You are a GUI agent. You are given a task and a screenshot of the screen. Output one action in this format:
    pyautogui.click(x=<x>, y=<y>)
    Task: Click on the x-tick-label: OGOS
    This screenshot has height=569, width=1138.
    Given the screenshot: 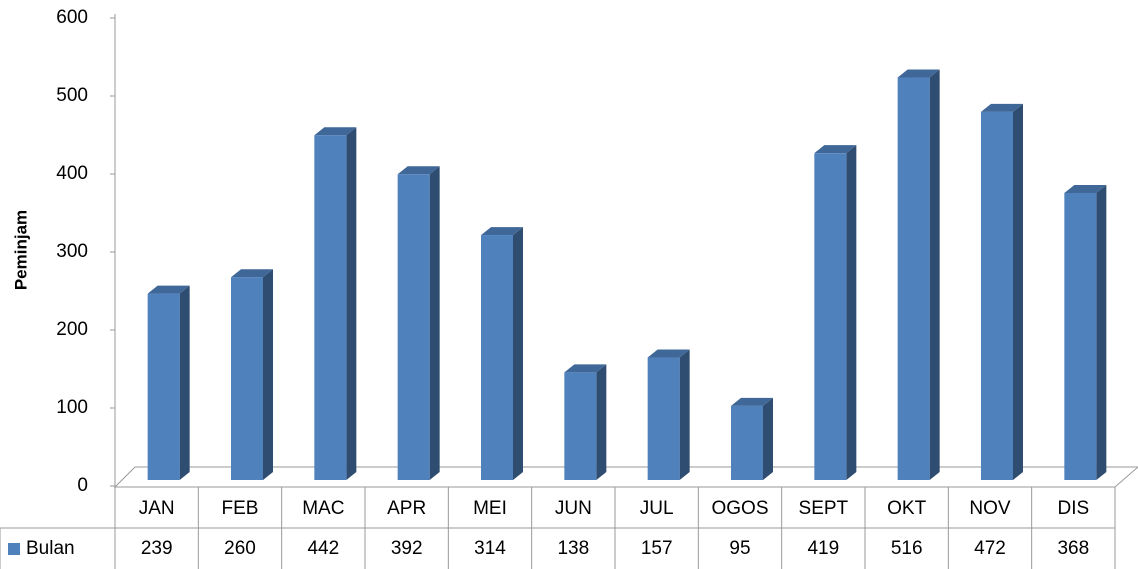 What is the action you would take?
    pyautogui.click(x=739, y=508)
    